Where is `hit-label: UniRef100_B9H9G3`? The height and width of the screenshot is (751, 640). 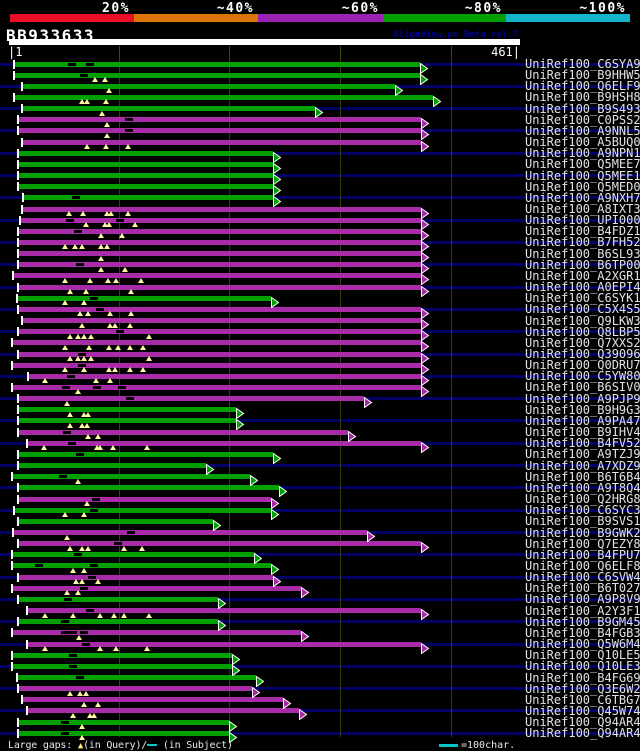
hit-label: UniRef100_B9H9G3 is located at coordinates (582, 409).